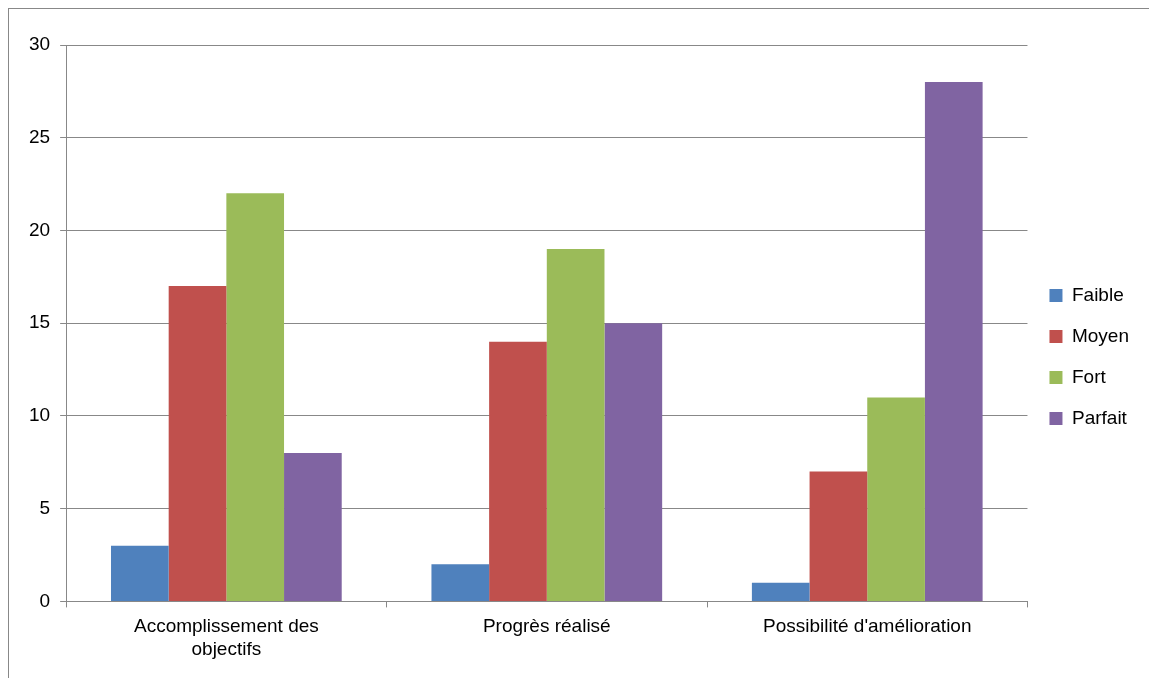  Describe the element at coordinates (39, 322) in the screenshot. I see `y-tick-label: 15` at that location.